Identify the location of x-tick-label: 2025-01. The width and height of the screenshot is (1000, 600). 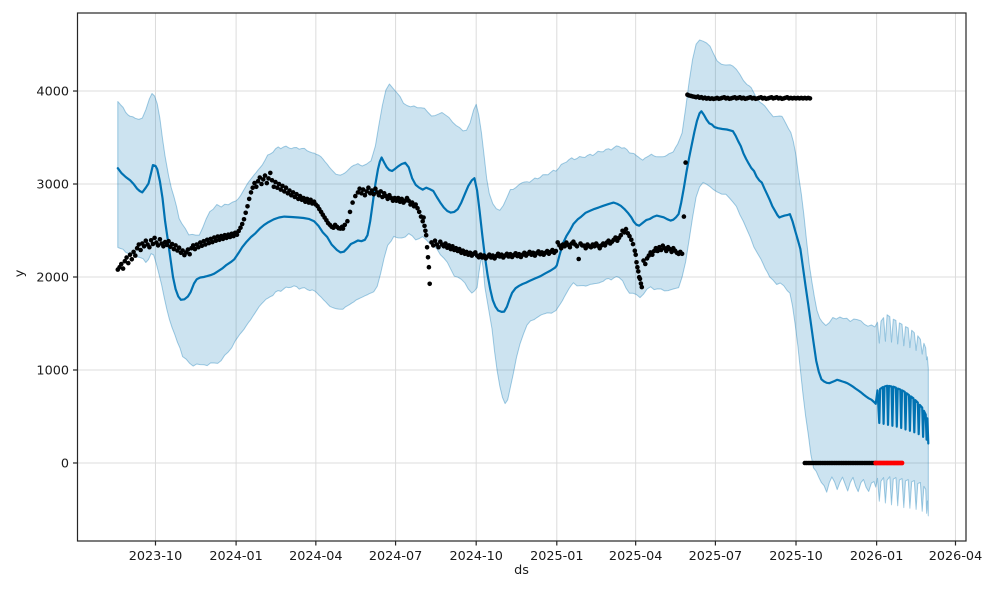
(556, 556).